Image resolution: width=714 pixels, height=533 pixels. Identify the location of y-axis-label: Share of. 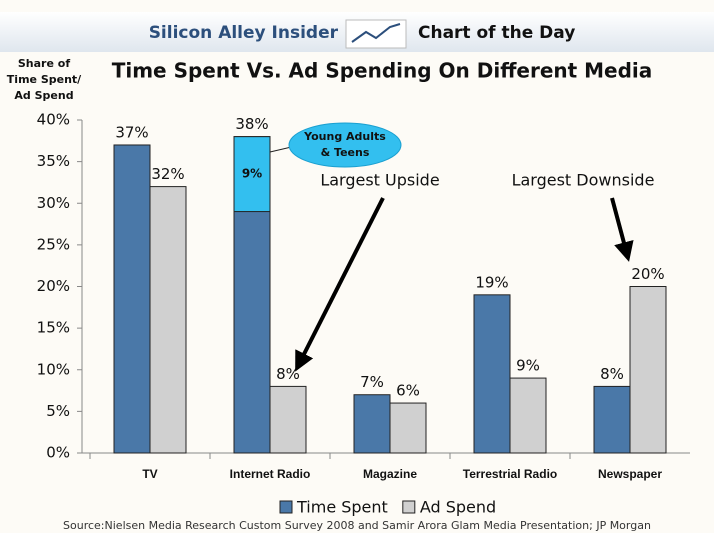
(44, 63).